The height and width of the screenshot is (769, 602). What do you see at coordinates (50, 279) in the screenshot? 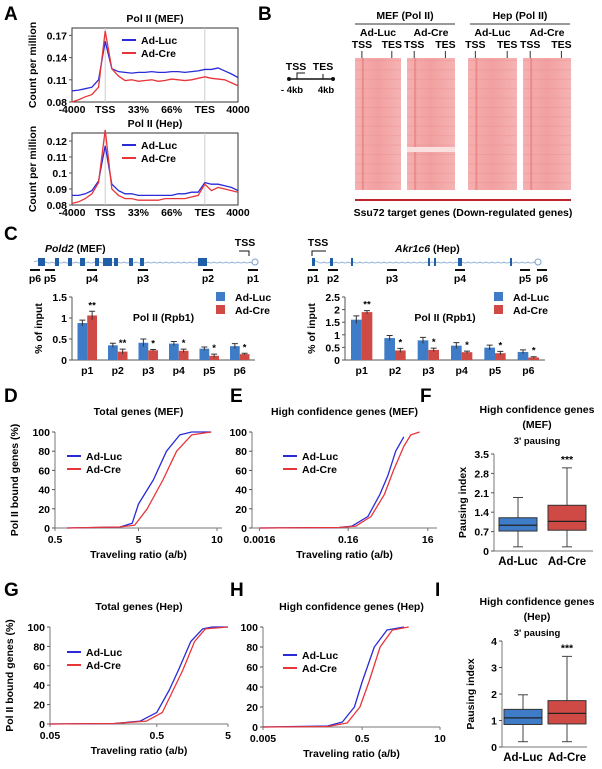
I see `probe-label: p5` at bounding box center [50, 279].